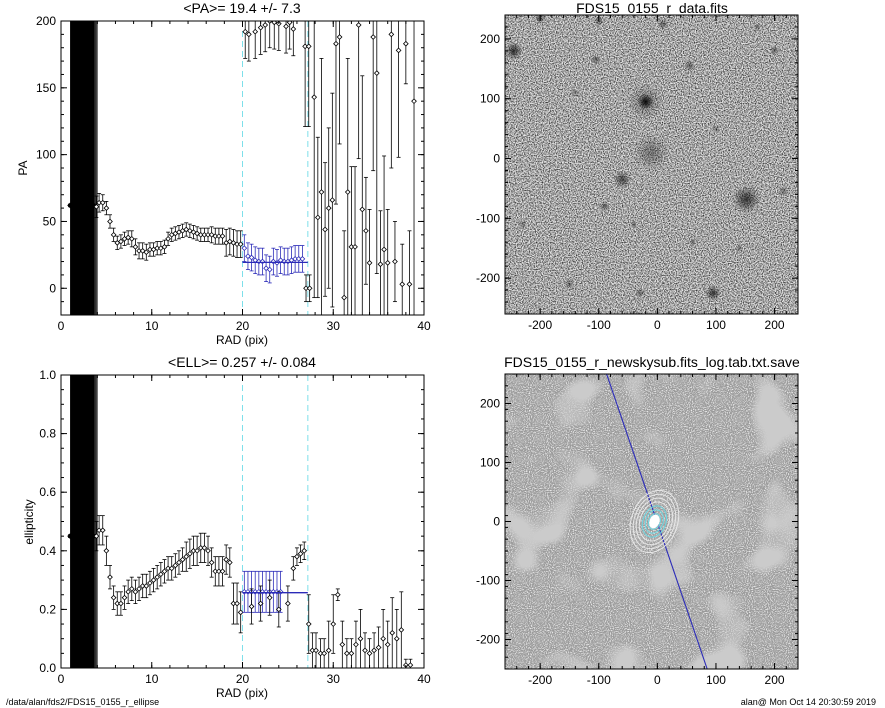 The height and width of the screenshot is (708, 885). I want to click on ell-x-tick-label: 0, so click(61, 679).